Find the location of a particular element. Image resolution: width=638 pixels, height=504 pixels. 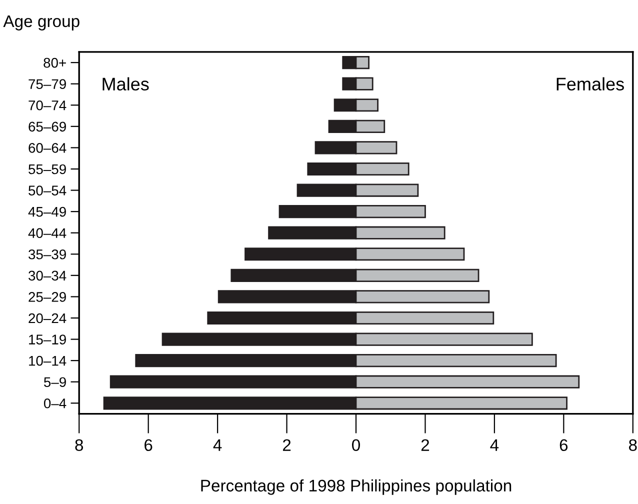

y-tick-label: 60–64 is located at coordinates (47, 148).